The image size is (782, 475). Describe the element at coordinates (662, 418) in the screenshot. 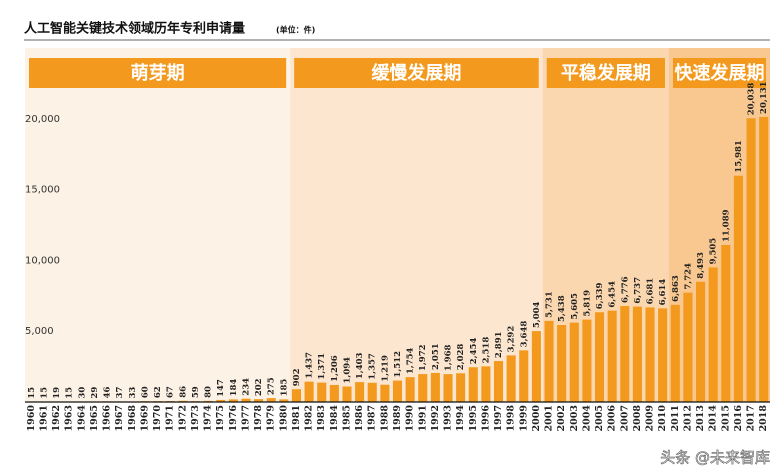

I see `x-tick-label: 2010` at that location.